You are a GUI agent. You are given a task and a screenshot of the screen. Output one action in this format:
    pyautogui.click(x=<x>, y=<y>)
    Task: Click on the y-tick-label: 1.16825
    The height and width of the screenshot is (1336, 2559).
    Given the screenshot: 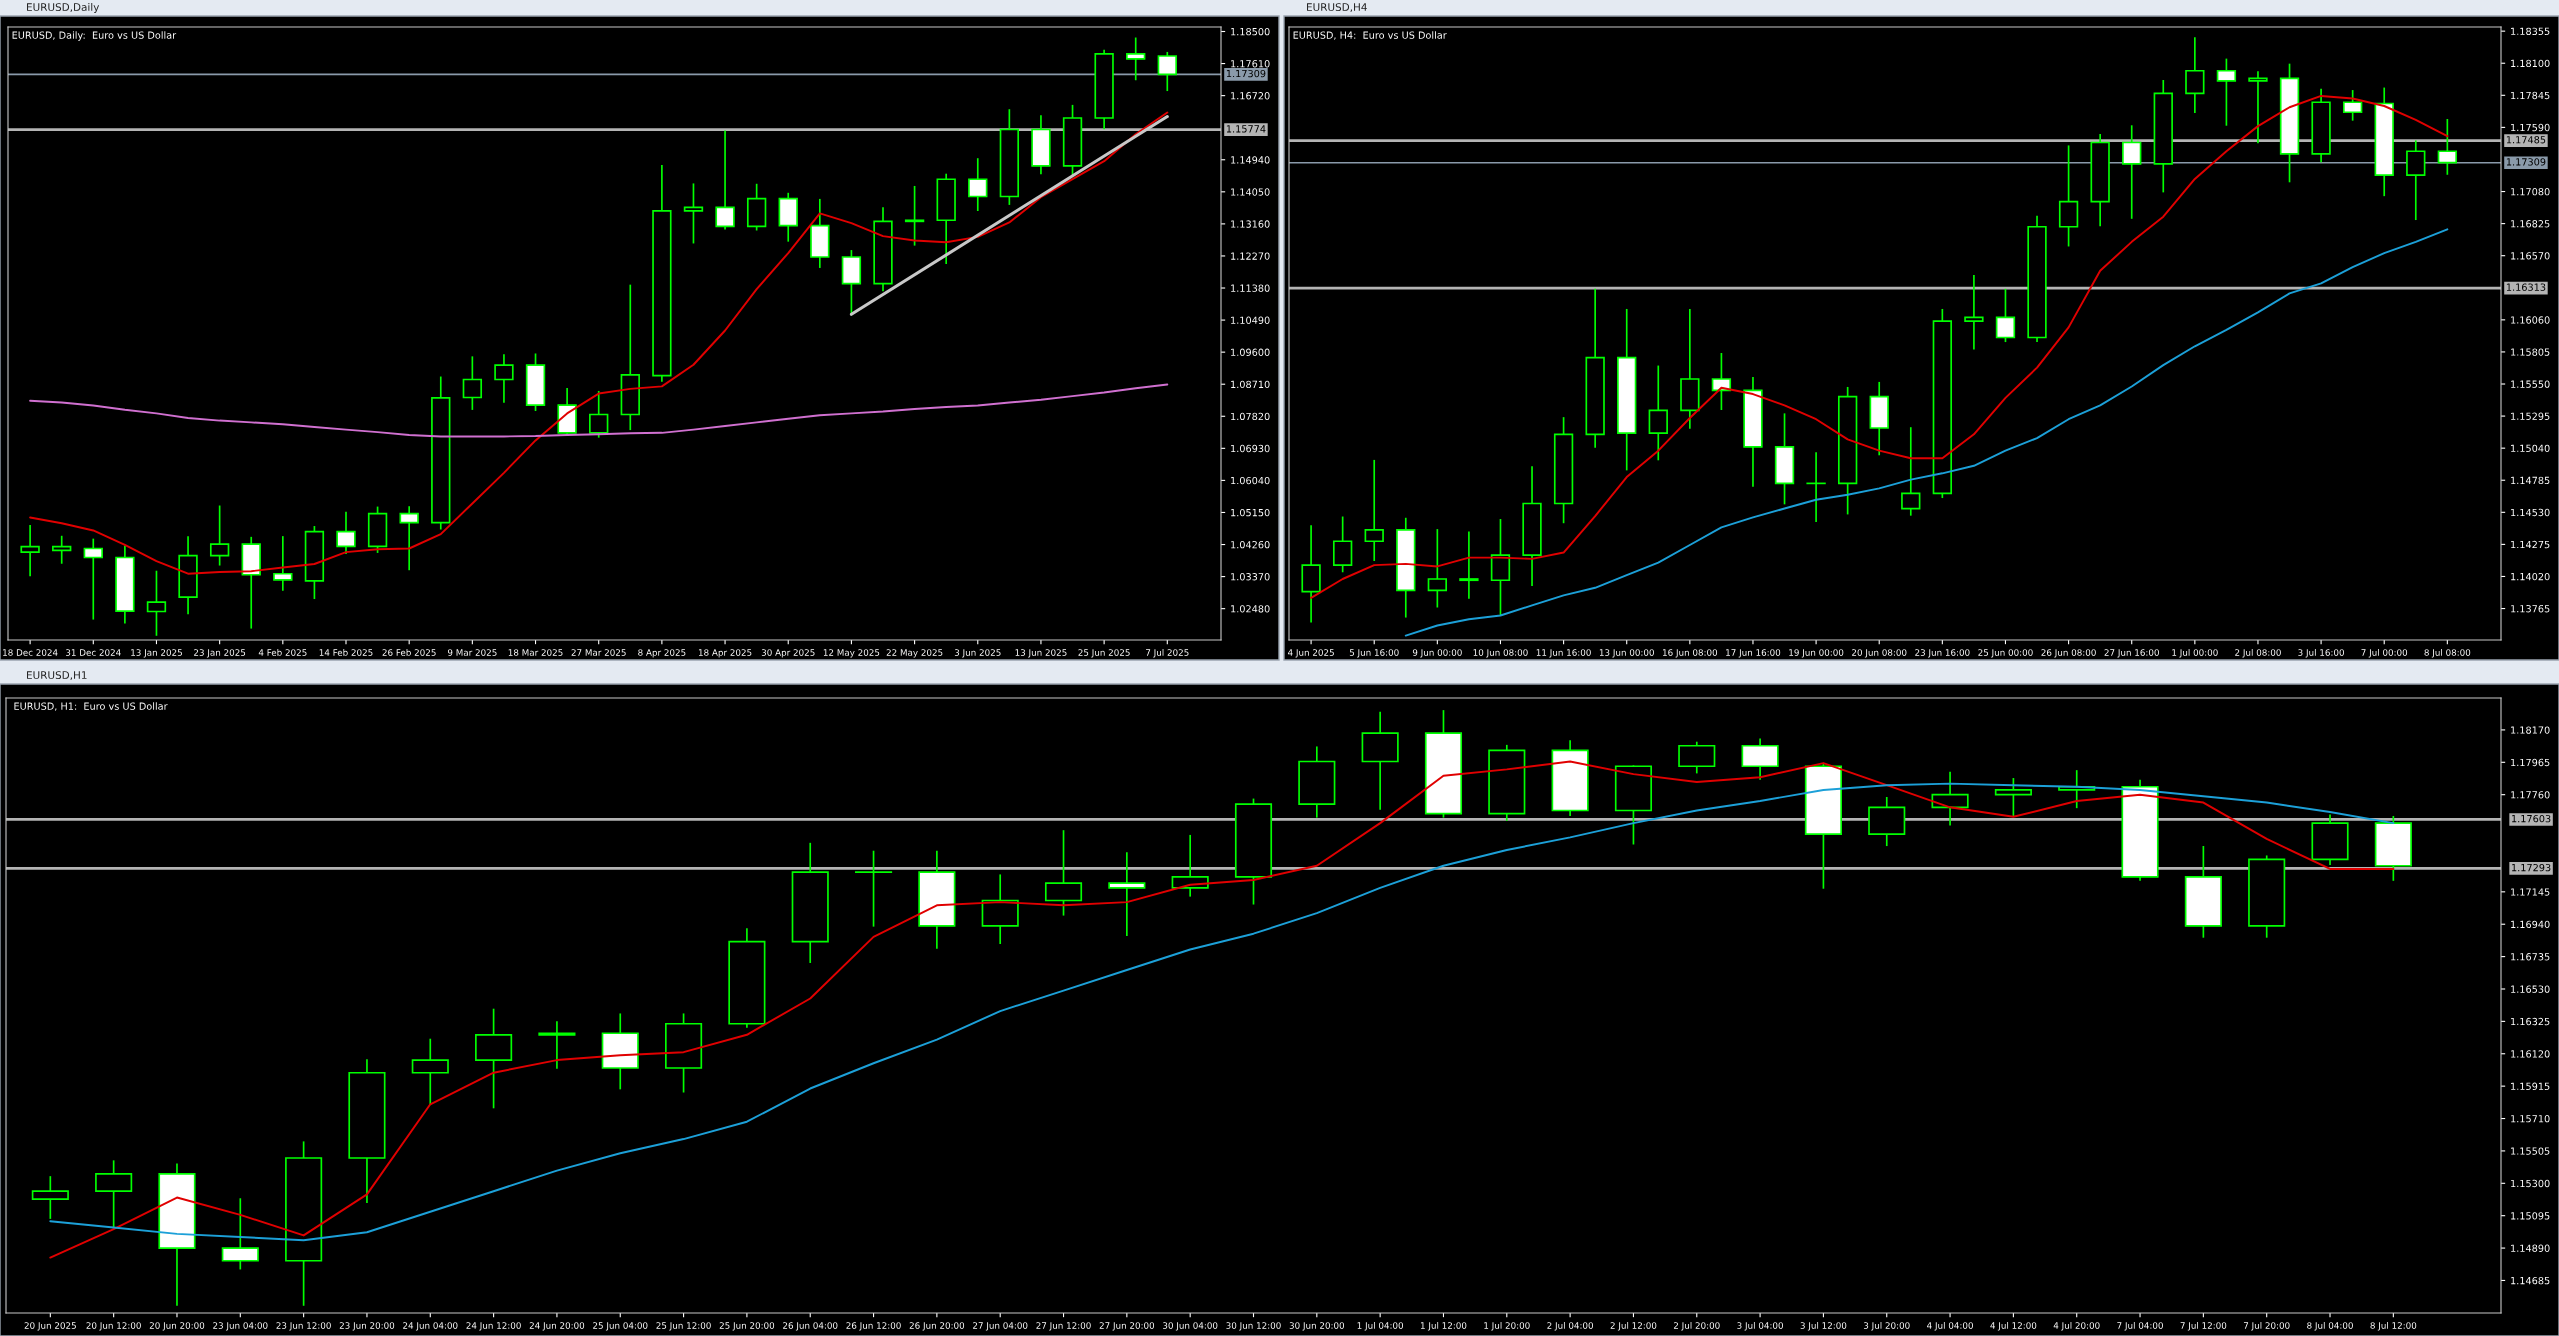 What is the action you would take?
    pyautogui.click(x=2530, y=224)
    